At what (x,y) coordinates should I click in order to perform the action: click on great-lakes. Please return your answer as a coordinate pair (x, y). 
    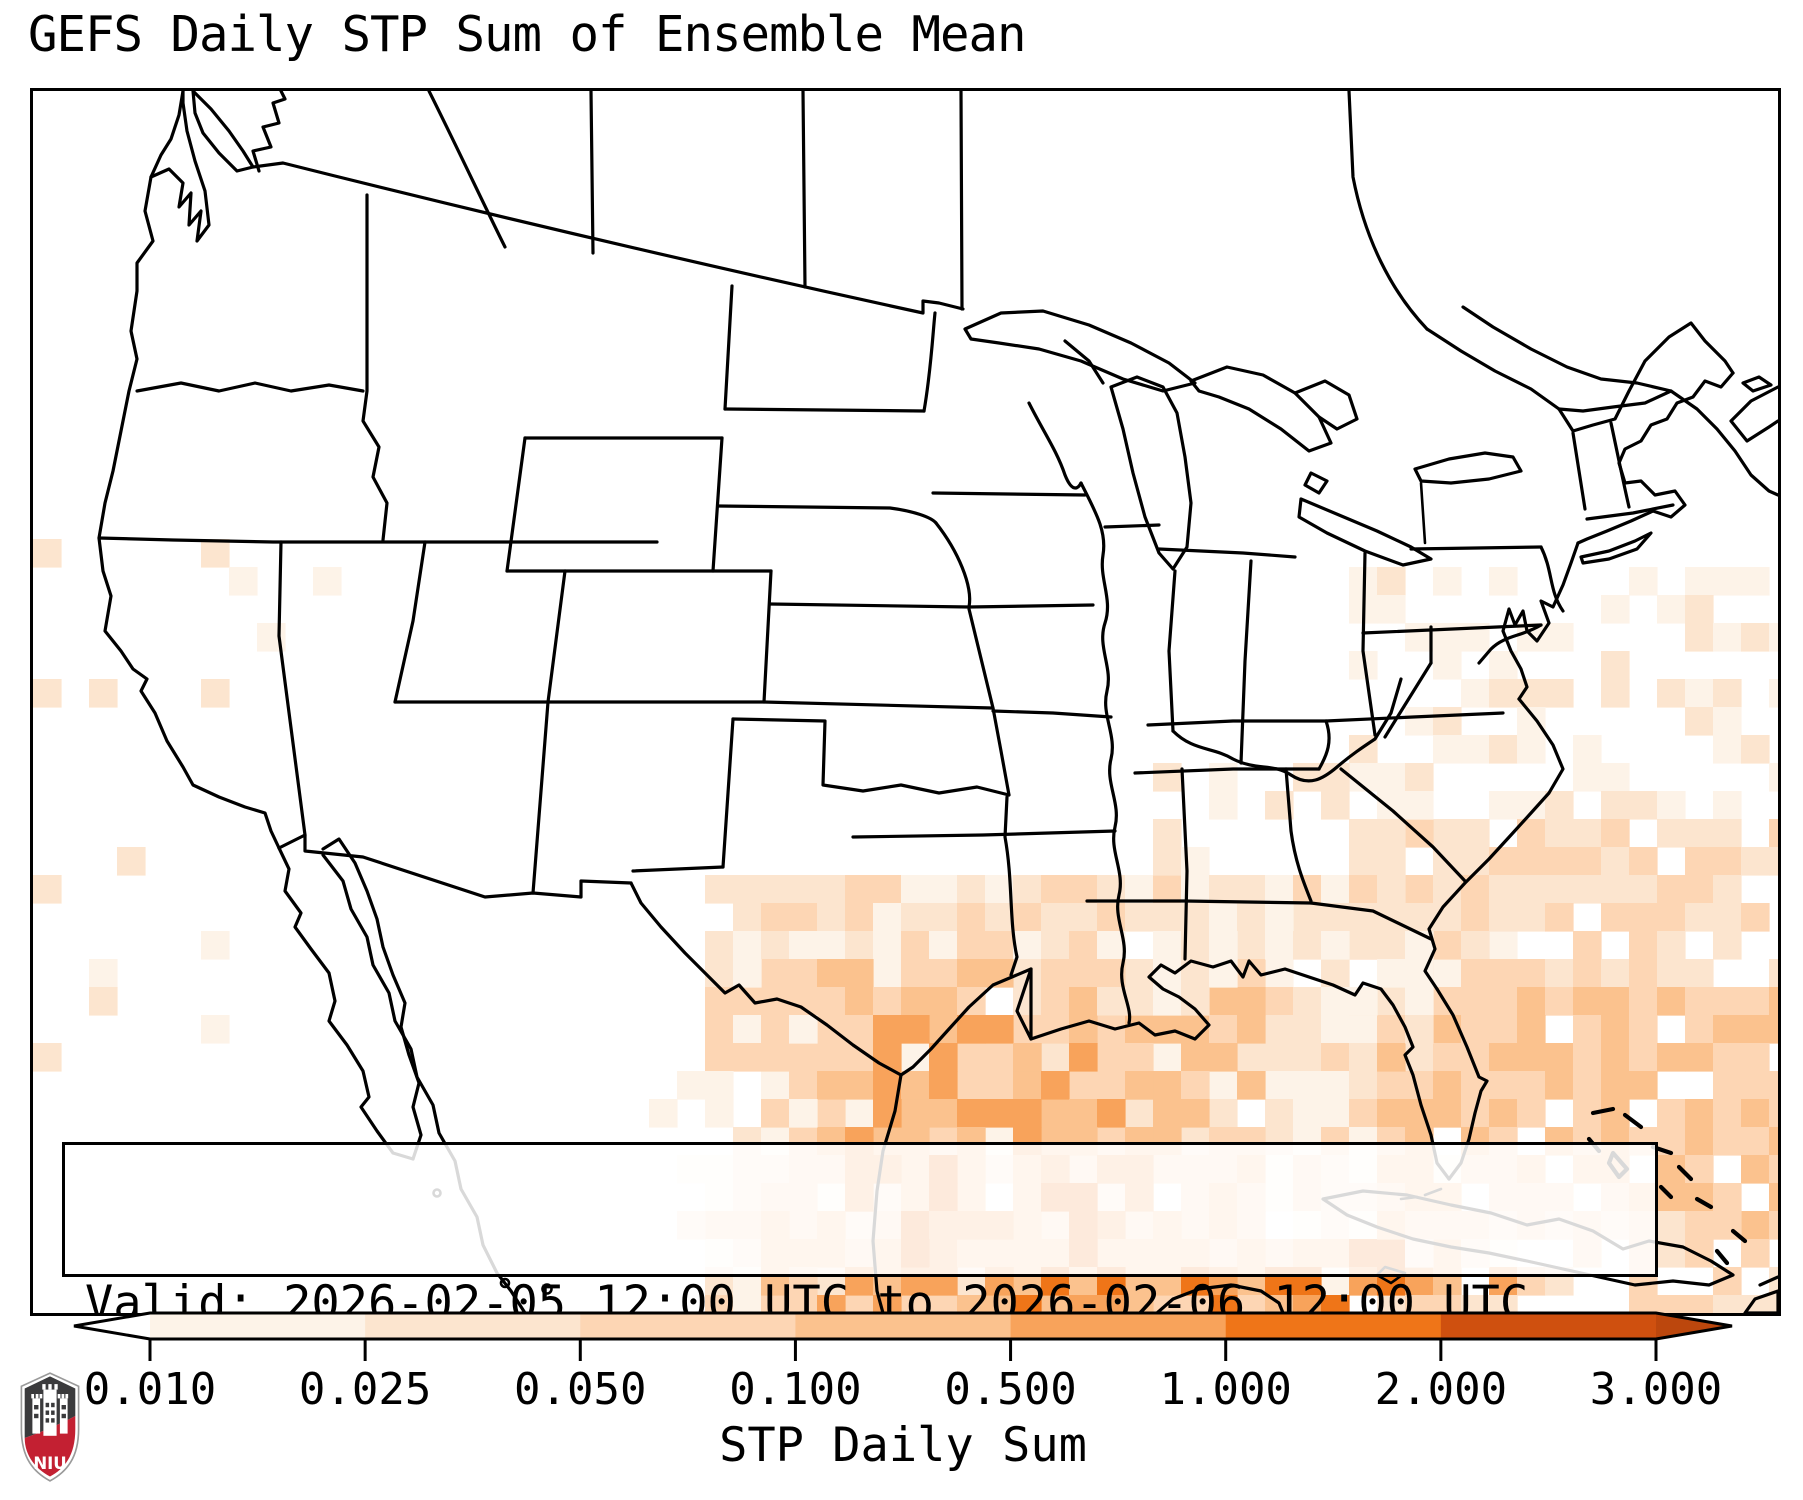
    Looking at the image, I should click on (1243, 440).